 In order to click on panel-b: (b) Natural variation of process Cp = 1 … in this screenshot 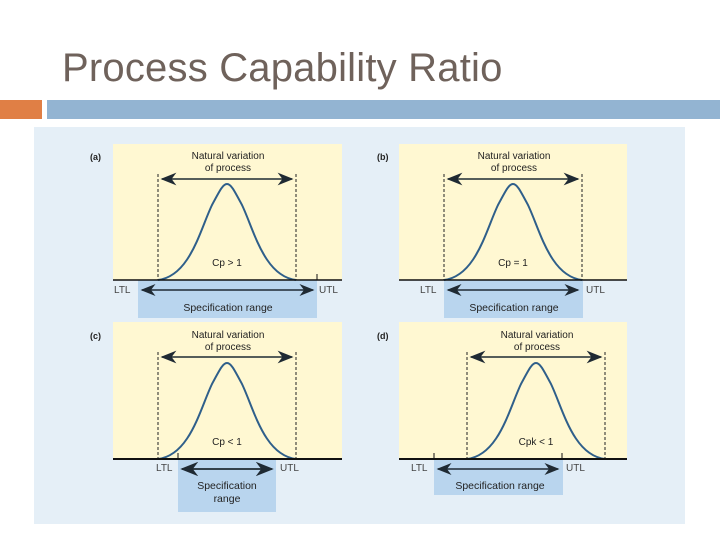, I will do `click(502, 231)`.